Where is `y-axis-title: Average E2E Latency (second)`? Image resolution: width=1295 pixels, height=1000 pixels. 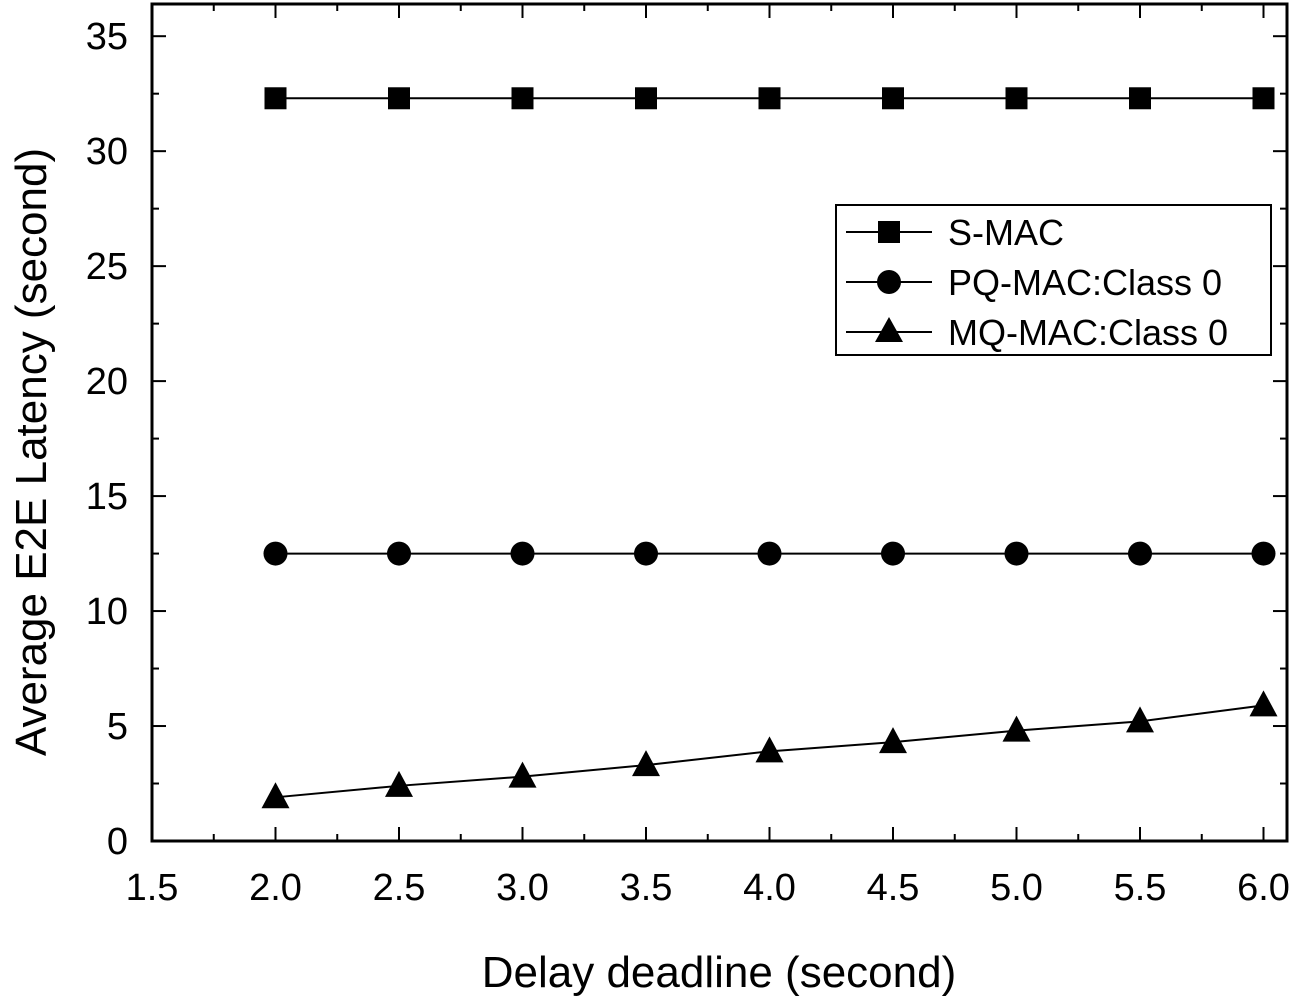 y-axis-title: Average E2E Latency (second) is located at coordinates (31, 452).